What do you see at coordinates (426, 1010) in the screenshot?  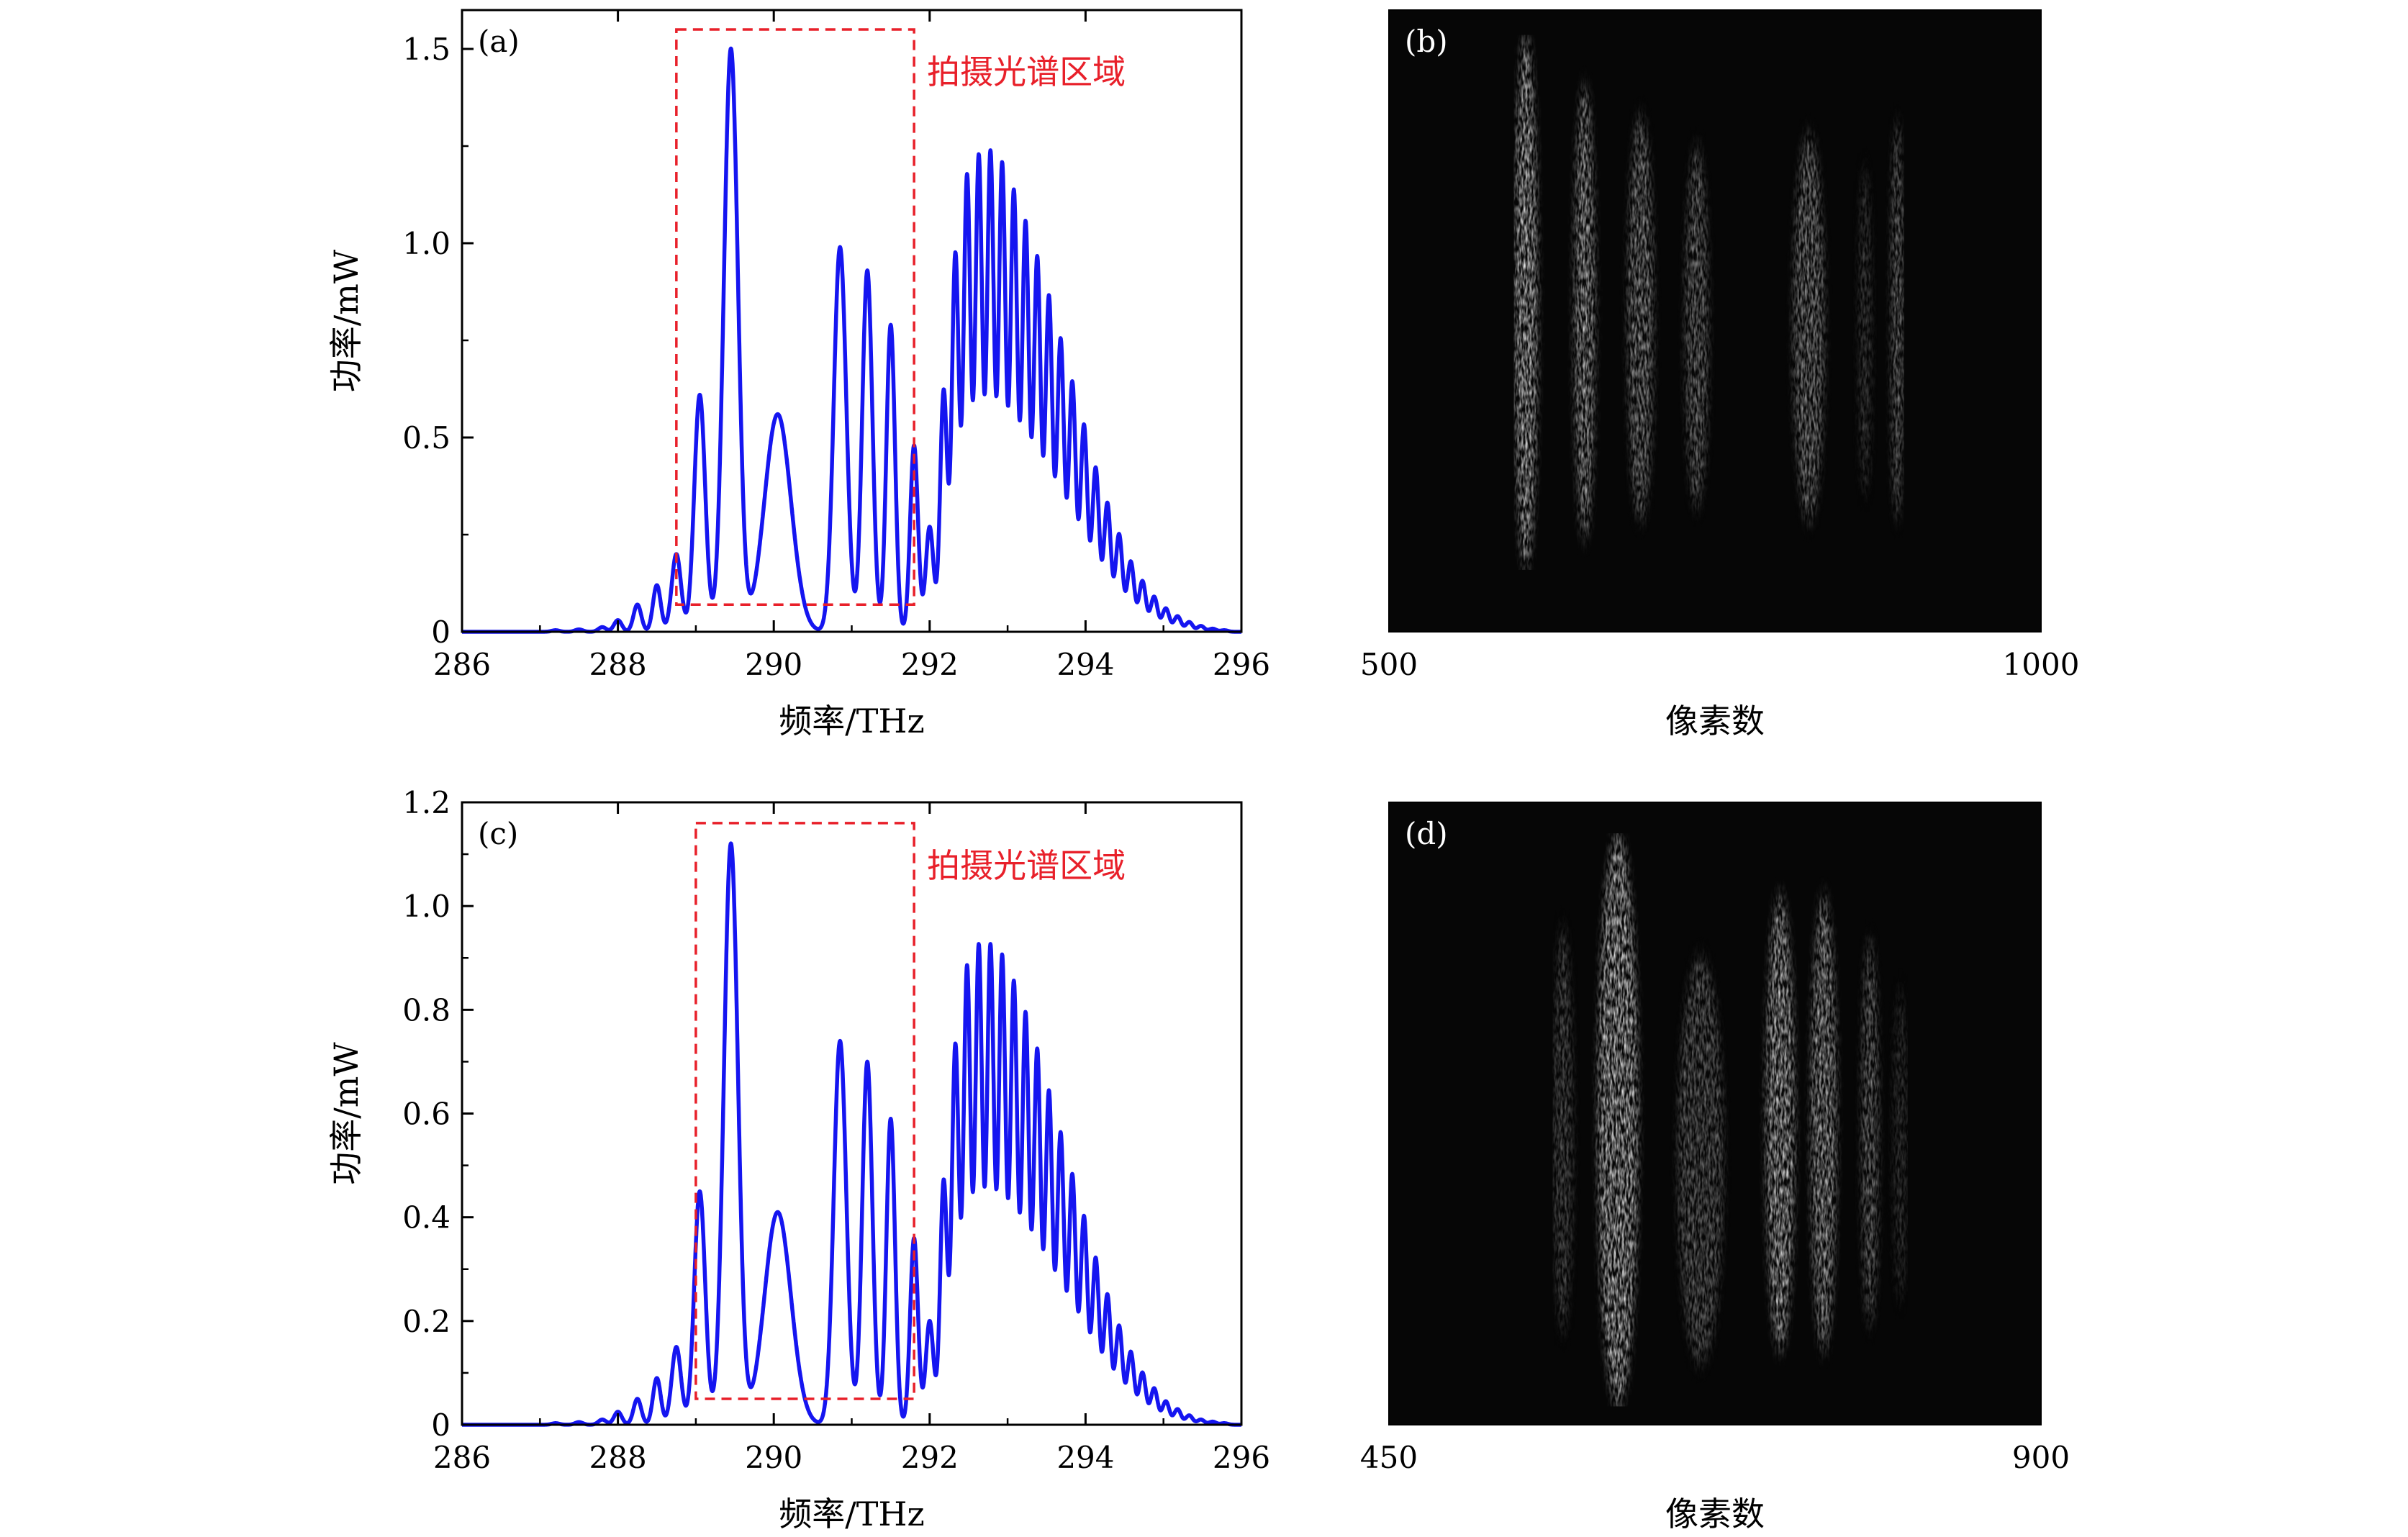 I see `y-tick-label: 0.8` at bounding box center [426, 1010].